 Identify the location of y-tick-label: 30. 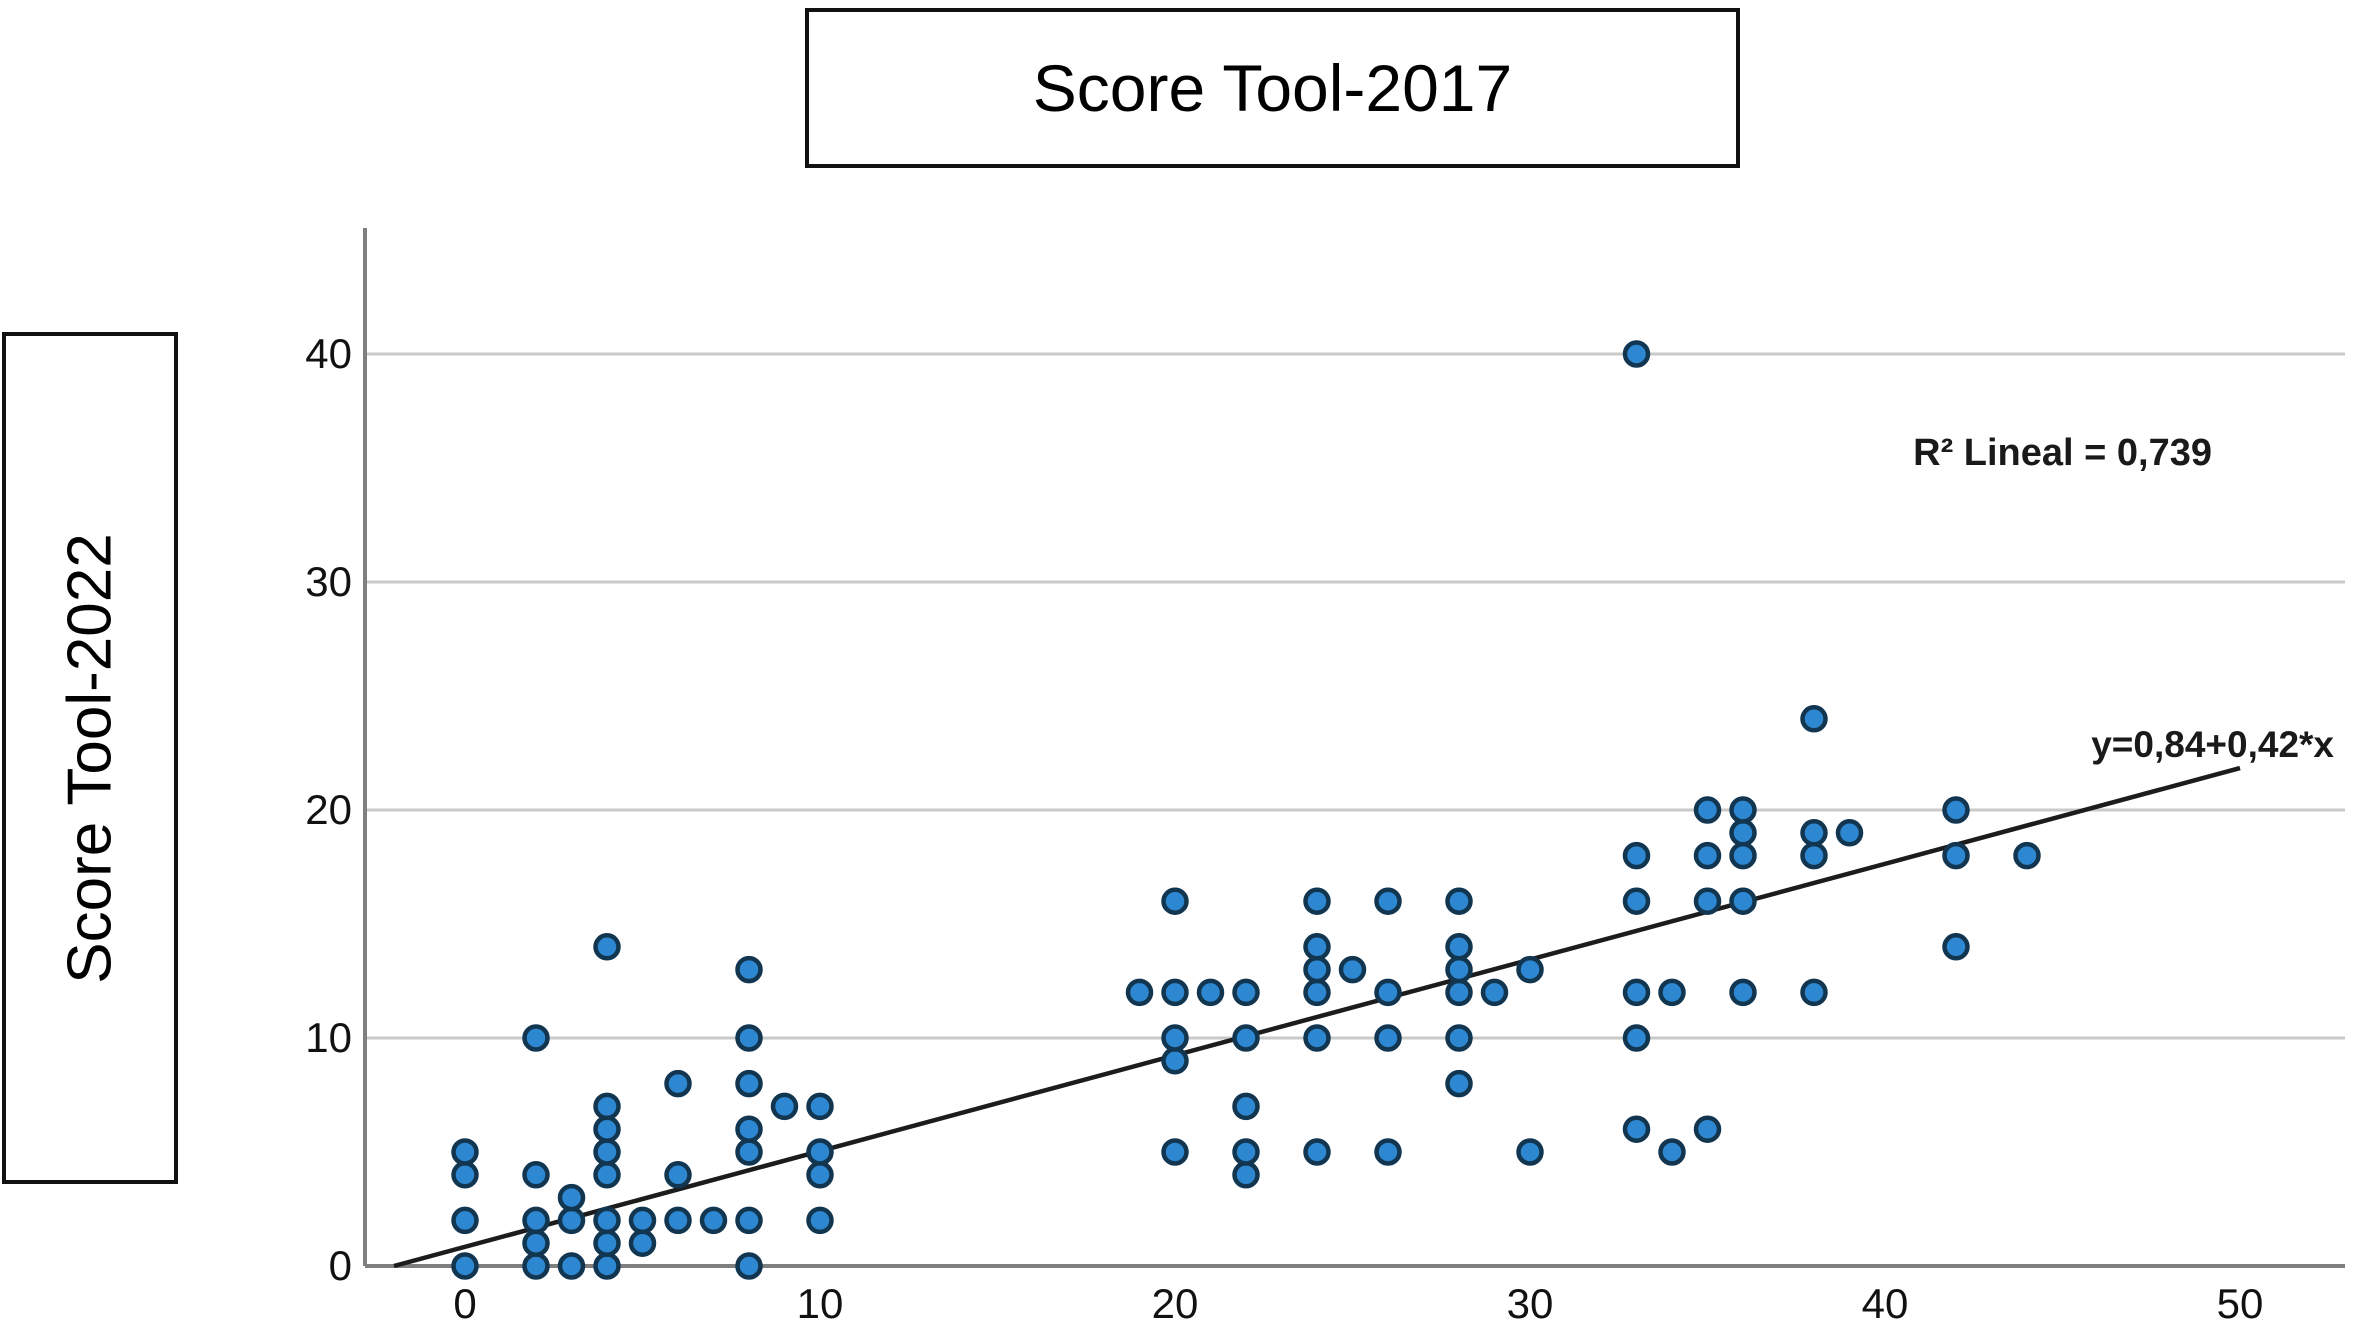
(328, 581).